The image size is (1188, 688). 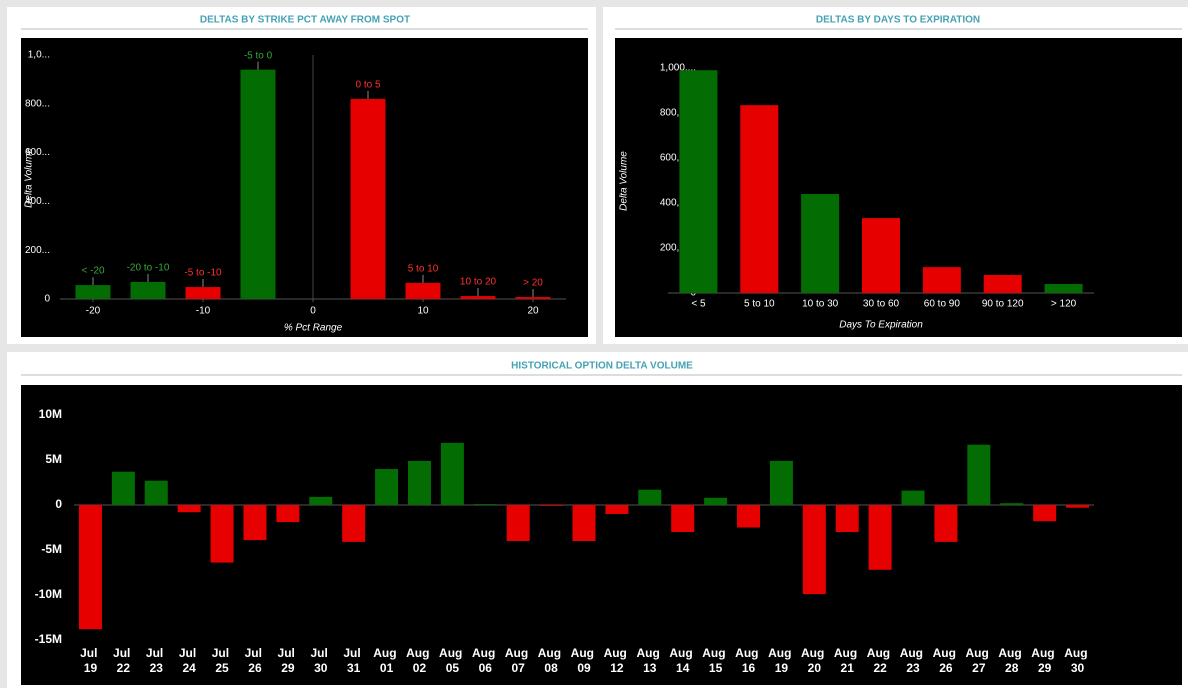 I want to click on x-tick-label: Aug 29, so click(x=1044, y=660).